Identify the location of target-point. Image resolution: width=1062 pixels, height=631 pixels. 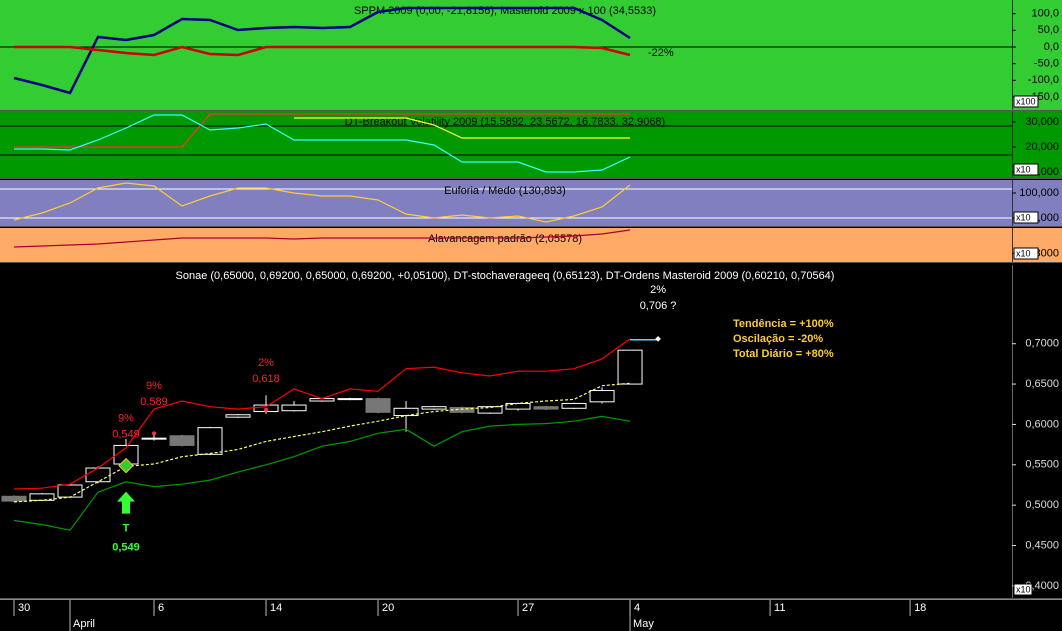
(658, 339).